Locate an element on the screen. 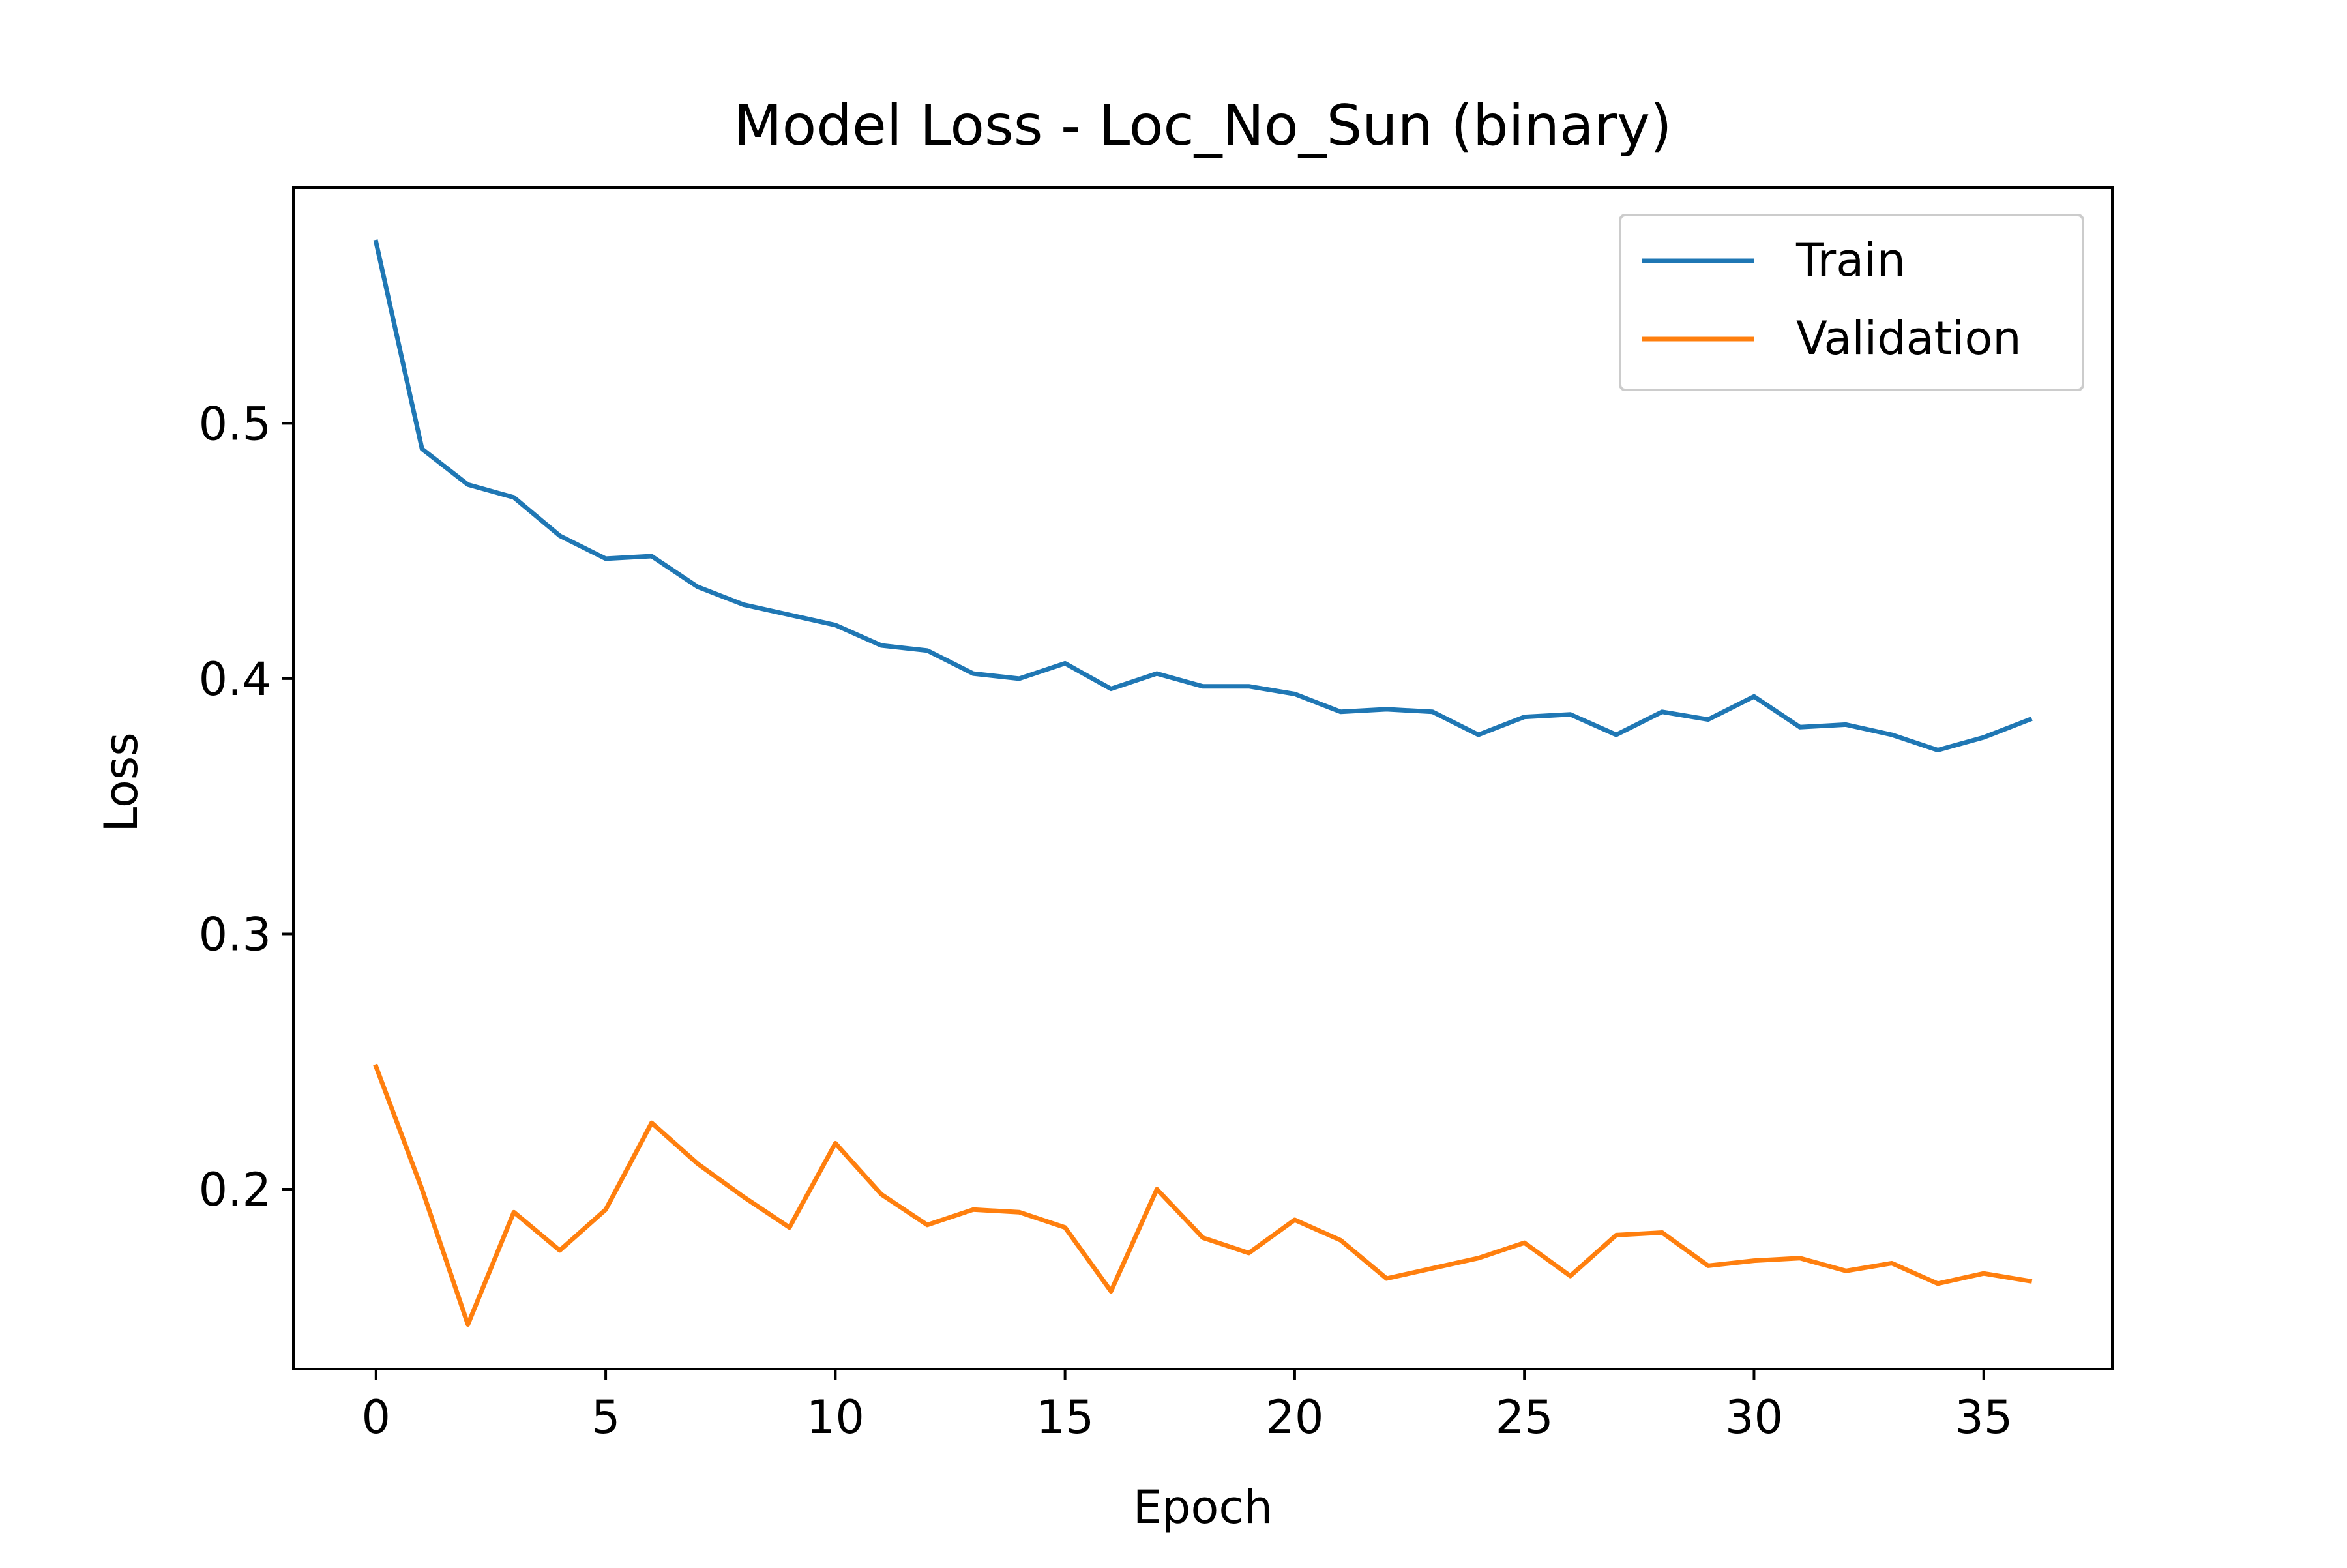  x-tick-label: 30 is located at coordinates (1754, 1418).